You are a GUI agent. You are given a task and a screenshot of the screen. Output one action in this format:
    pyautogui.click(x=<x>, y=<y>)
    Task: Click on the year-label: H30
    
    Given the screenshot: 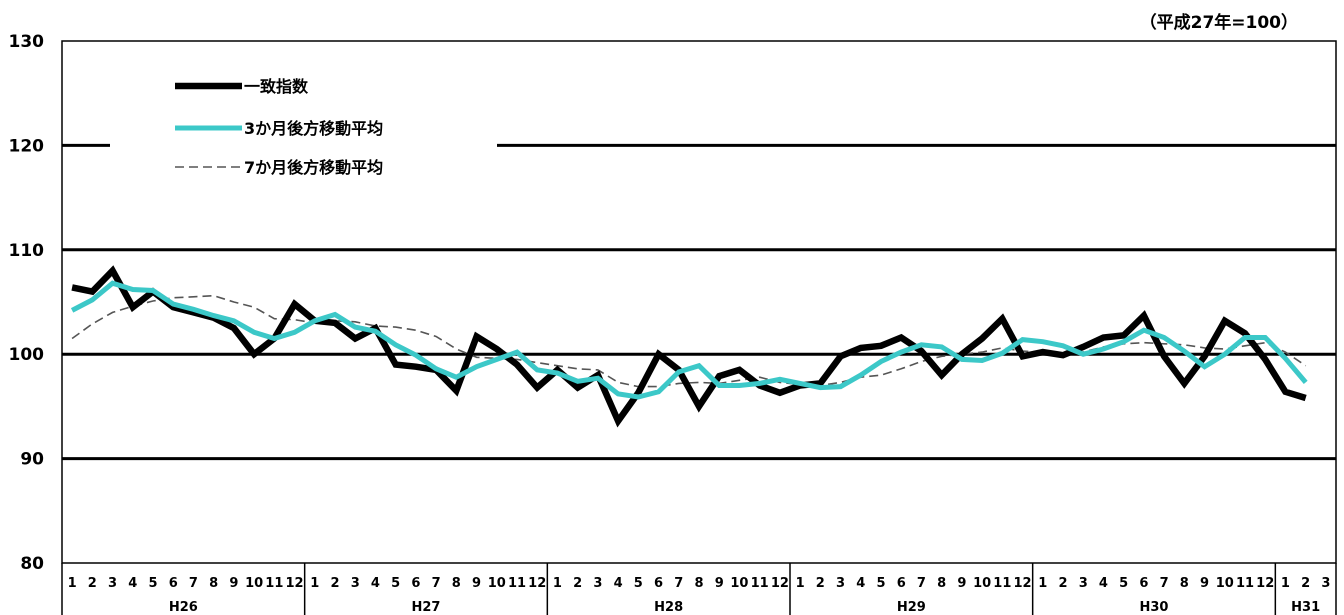 What is the action you would take?
    pyautogui.click(x=1154, y=607)
    